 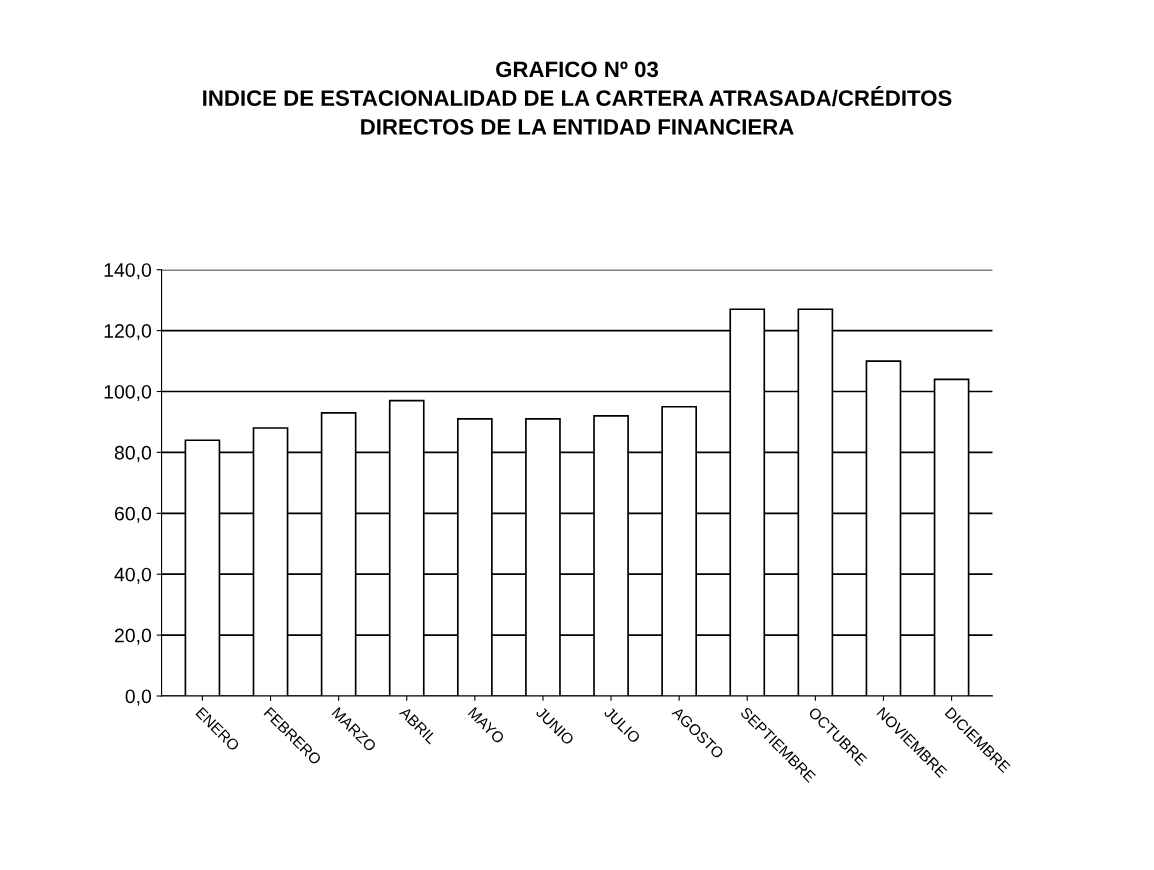 I want to click on chart-title: GRAFICO Nº 03 INDICE DE ESTACIONALIDAD DE LA CARTERA ATRASADA/CRÉDITOS DIRECTOS DE LA ENTIDAD FINANCIERA, so click(x=577, y=98).